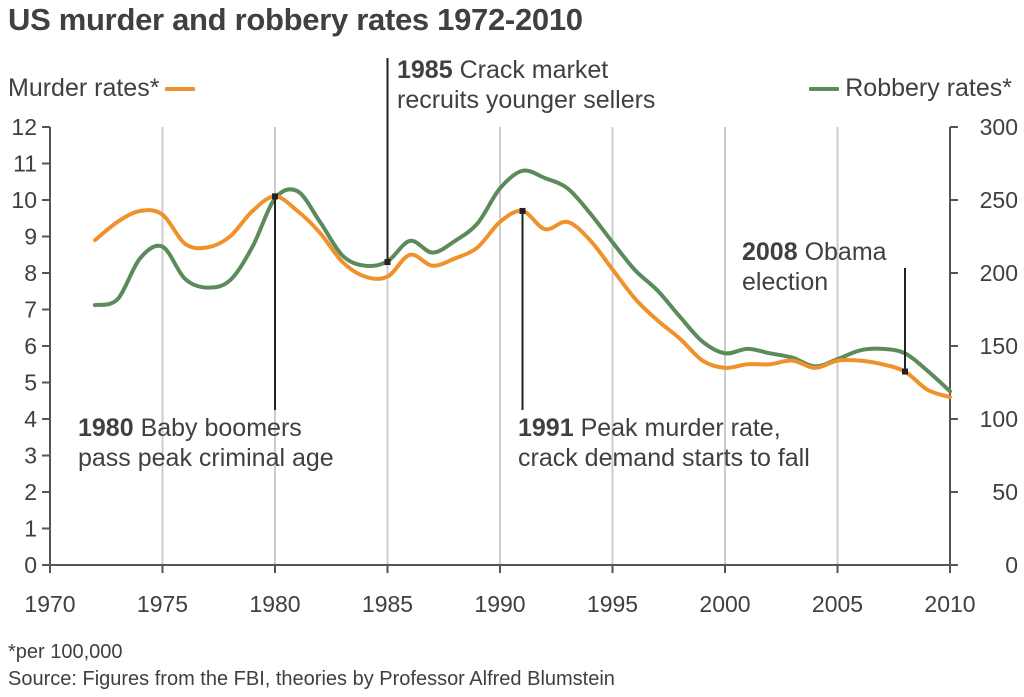 This screenshot has width=1024, height=697. Describe the element at coordinates (999, 200) in the screenshot. I see `right-tick-label-250: 250` at that location.